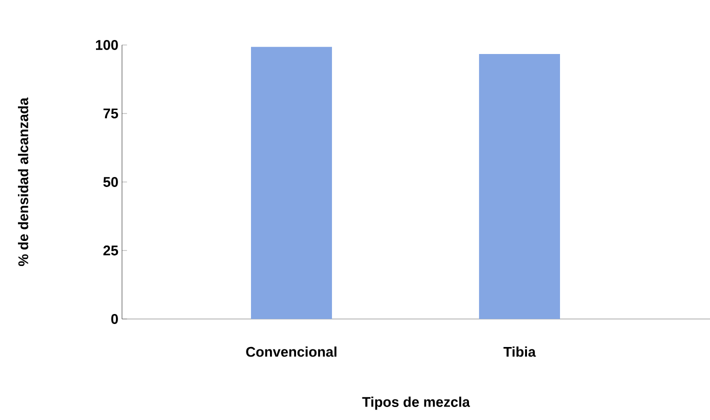 This screenshot has height=420, width=710. I want to click on y-tick-label: 100, so click(107, 45).